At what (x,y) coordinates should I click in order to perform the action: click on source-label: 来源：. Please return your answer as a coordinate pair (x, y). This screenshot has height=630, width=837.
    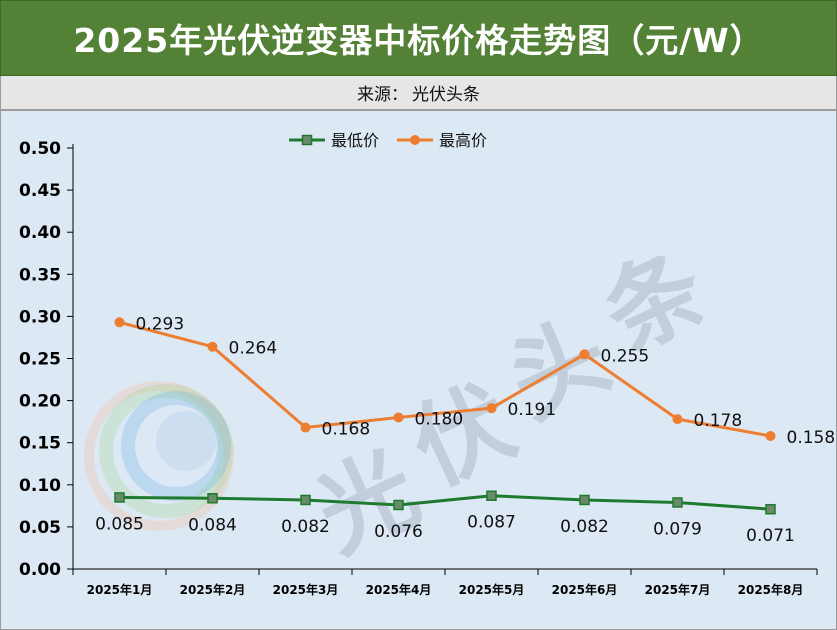
    Looking at the image, I should click on (382, 95).